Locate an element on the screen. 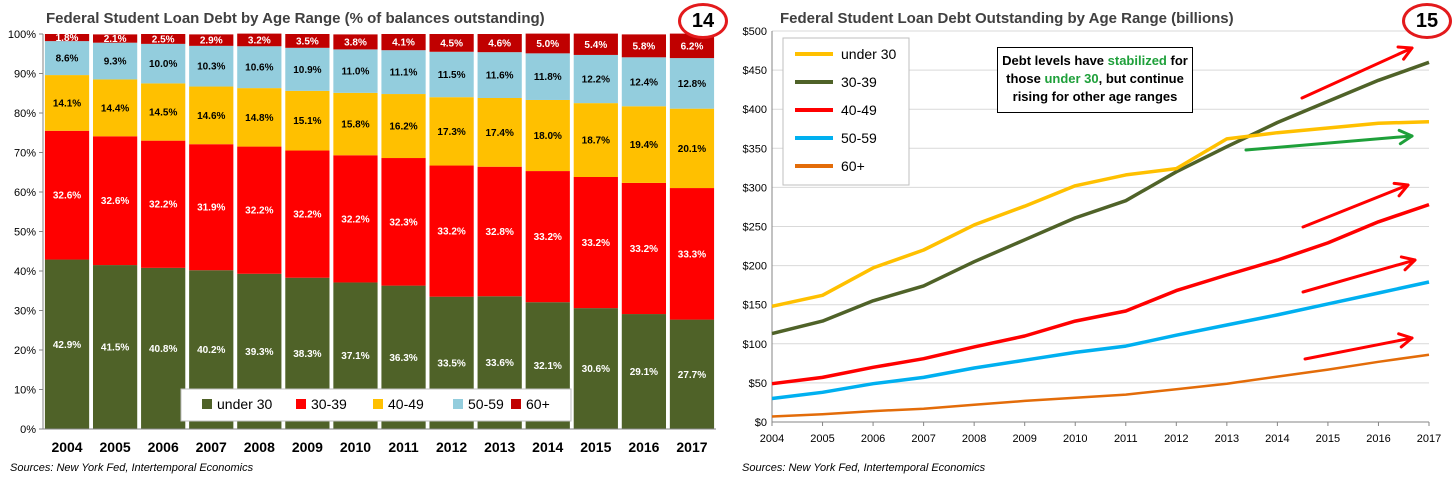 This screenshot has height=481, width=1456. y-tick-label: 60% is located at coordinates (25, 193).